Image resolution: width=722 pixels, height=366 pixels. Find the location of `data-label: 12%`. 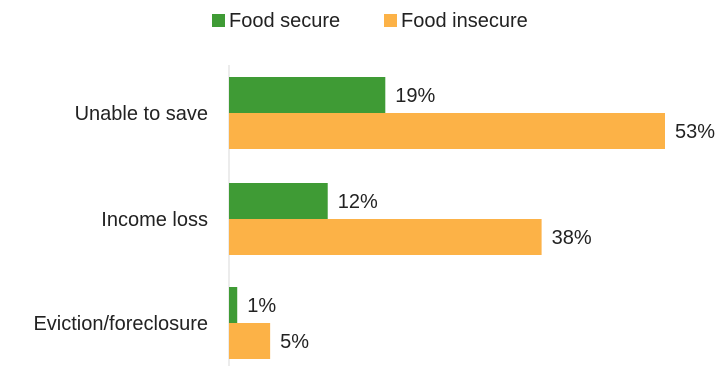

data-label: 12% is located at coordinates (358, 202).